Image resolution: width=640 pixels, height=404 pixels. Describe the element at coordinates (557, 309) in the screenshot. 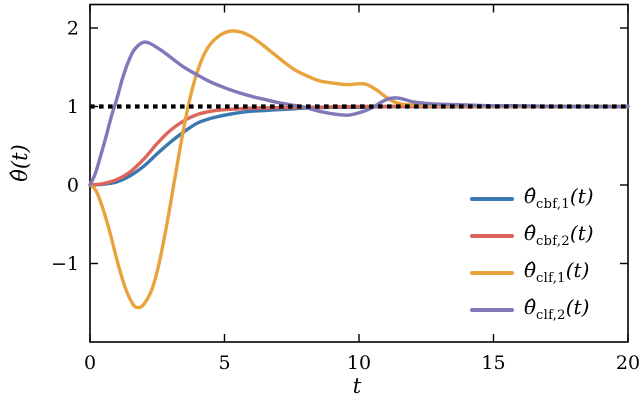

I see `legend-label-clf-2: θ̂clf,2(t)` at that location.